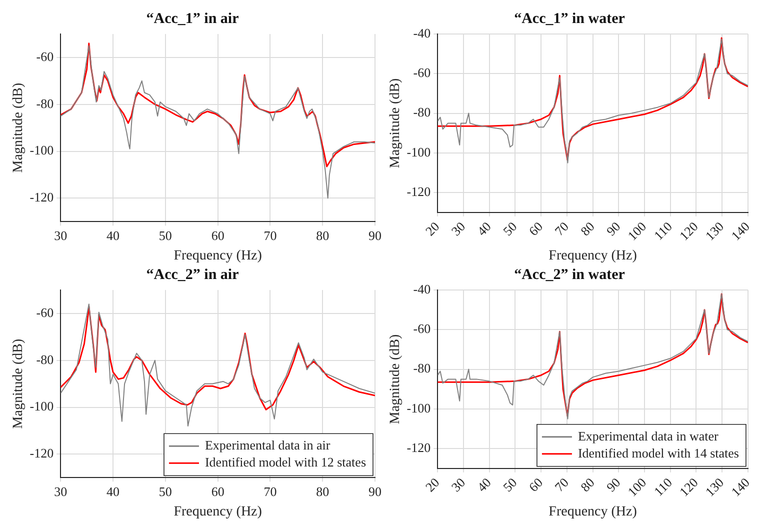 This screenshot has width=770, height=528. I want to click on chart-title: “Acc_1” in air, so click(193, 18).